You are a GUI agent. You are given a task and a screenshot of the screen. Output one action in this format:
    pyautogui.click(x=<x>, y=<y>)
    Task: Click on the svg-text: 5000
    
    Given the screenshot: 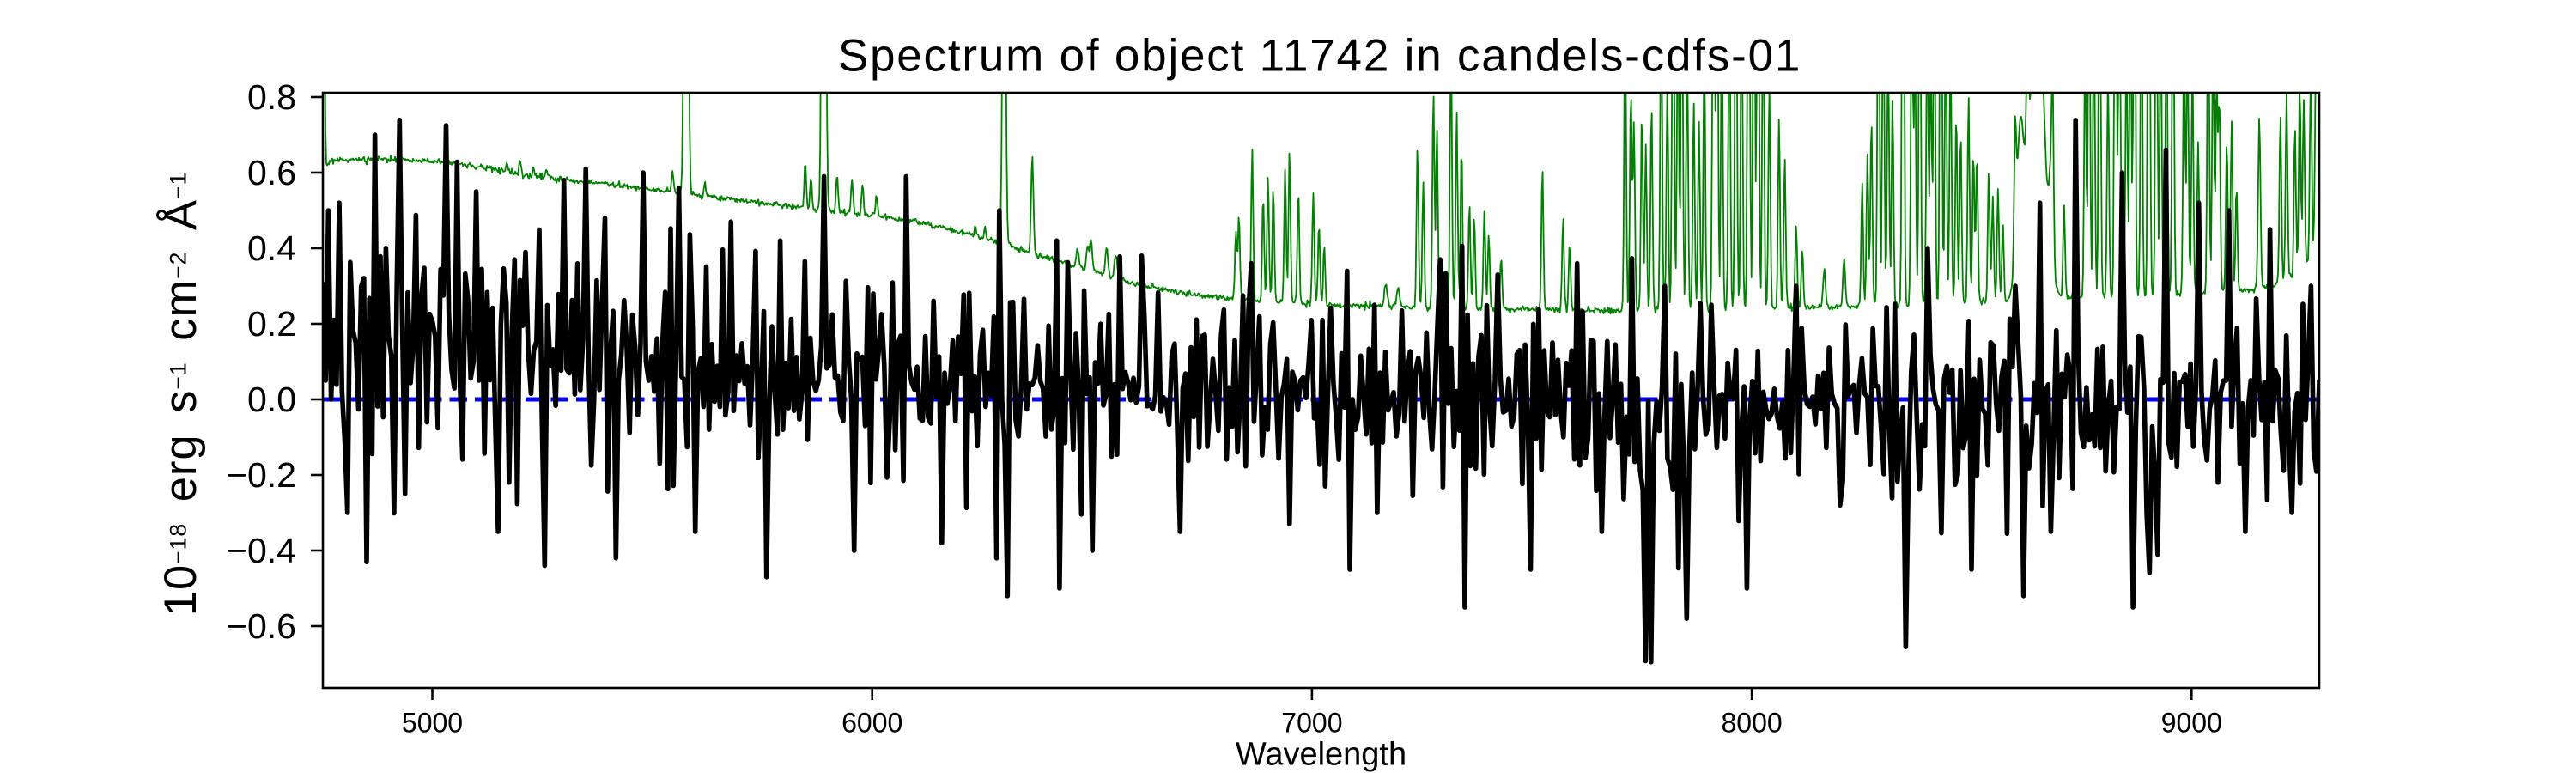 What is the action you would take?
    pyautogui.click(x=432, y=723)
    